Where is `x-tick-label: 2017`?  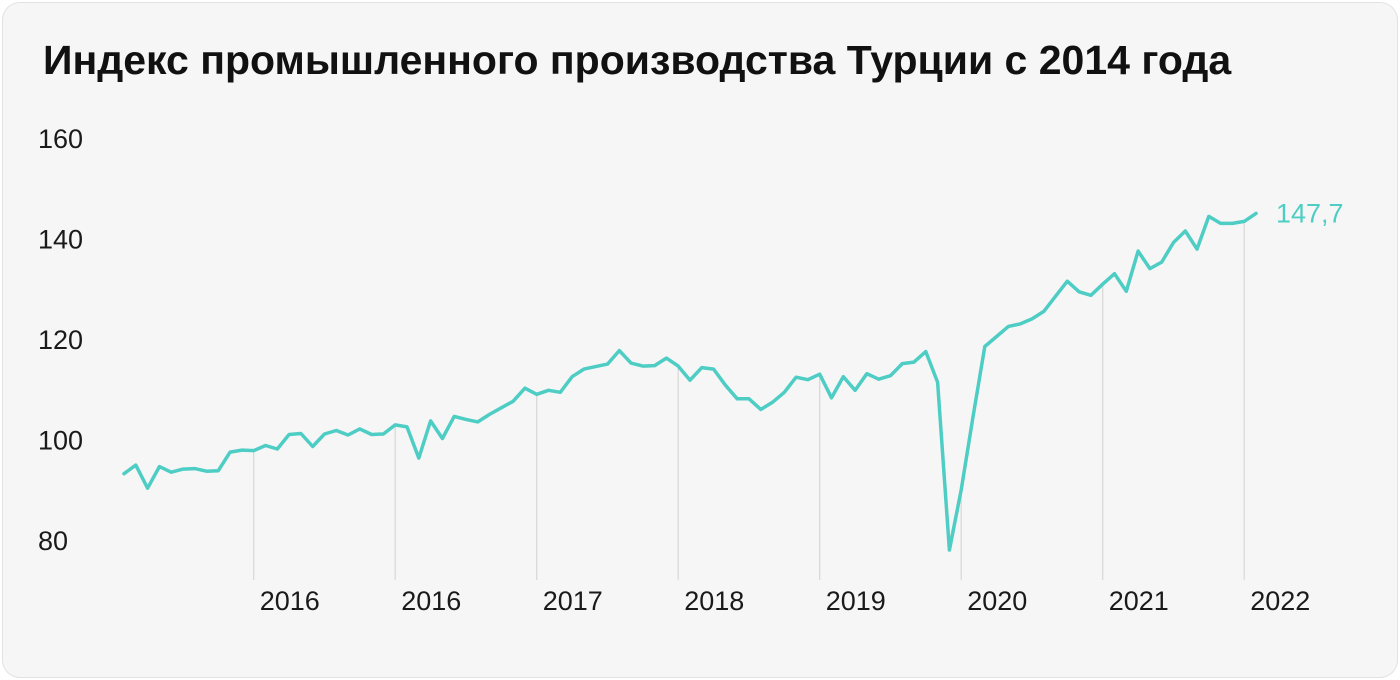
x-tick-label: 2017 is located at coordinates (573, 601).